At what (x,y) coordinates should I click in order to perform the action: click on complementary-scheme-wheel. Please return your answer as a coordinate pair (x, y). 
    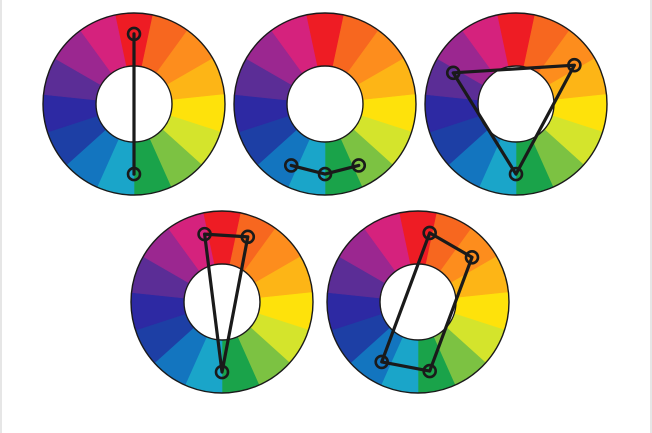
    Looking at the image, I should click on (134, 104).